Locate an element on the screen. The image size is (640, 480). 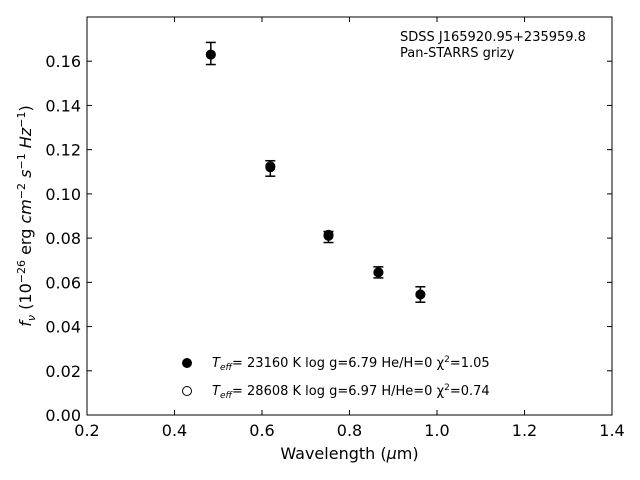
x-tick-label: 1.2 is located at coordinates (524, 430).